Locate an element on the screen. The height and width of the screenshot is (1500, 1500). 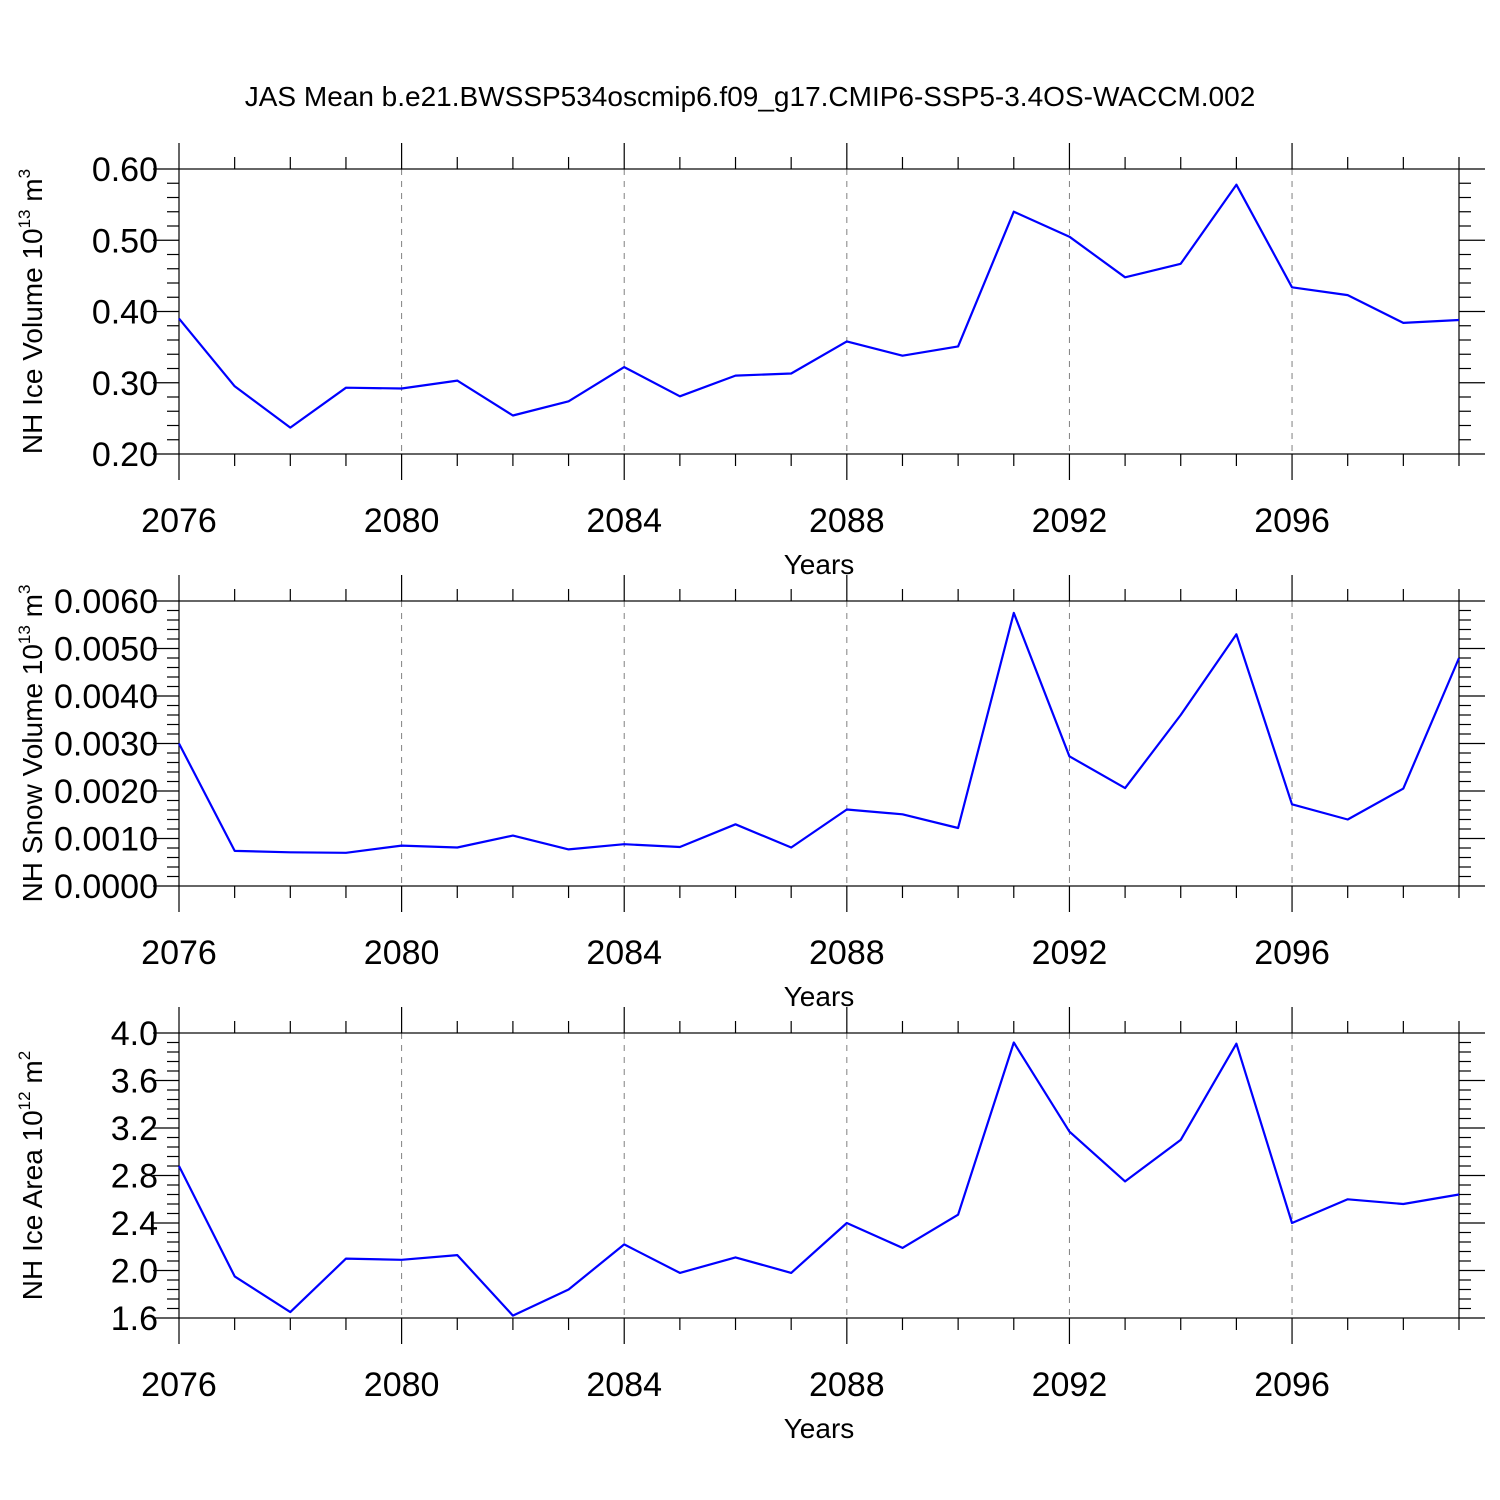
y-tick-label: 3.2 is located at coordinates (134, 1129).